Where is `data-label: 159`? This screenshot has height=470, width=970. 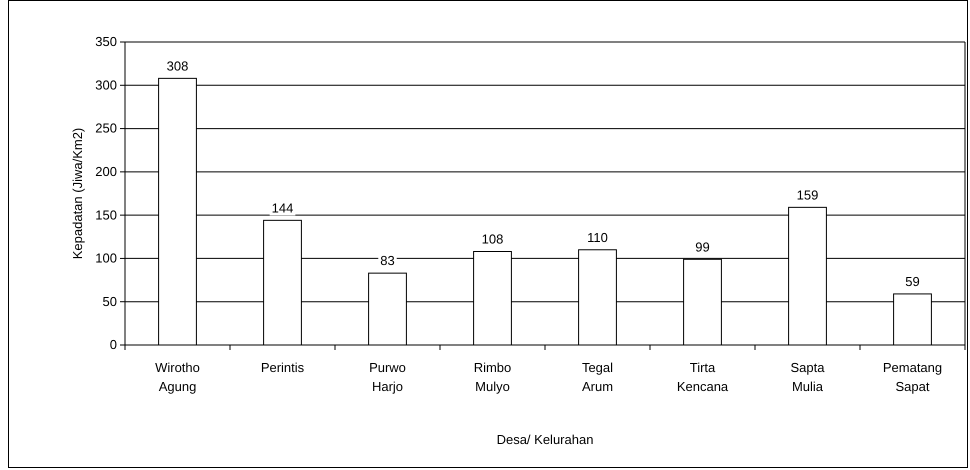 data-label: 159 is located at coordinates (807, 194).